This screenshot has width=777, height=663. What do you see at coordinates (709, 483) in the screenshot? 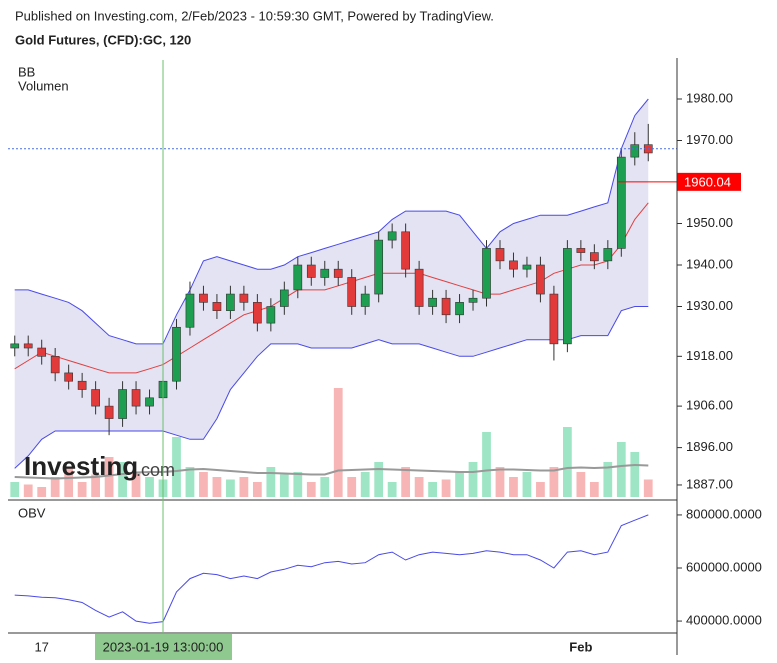
I see `y-tick-label: 1887.00` at bounding box center [709, 483].